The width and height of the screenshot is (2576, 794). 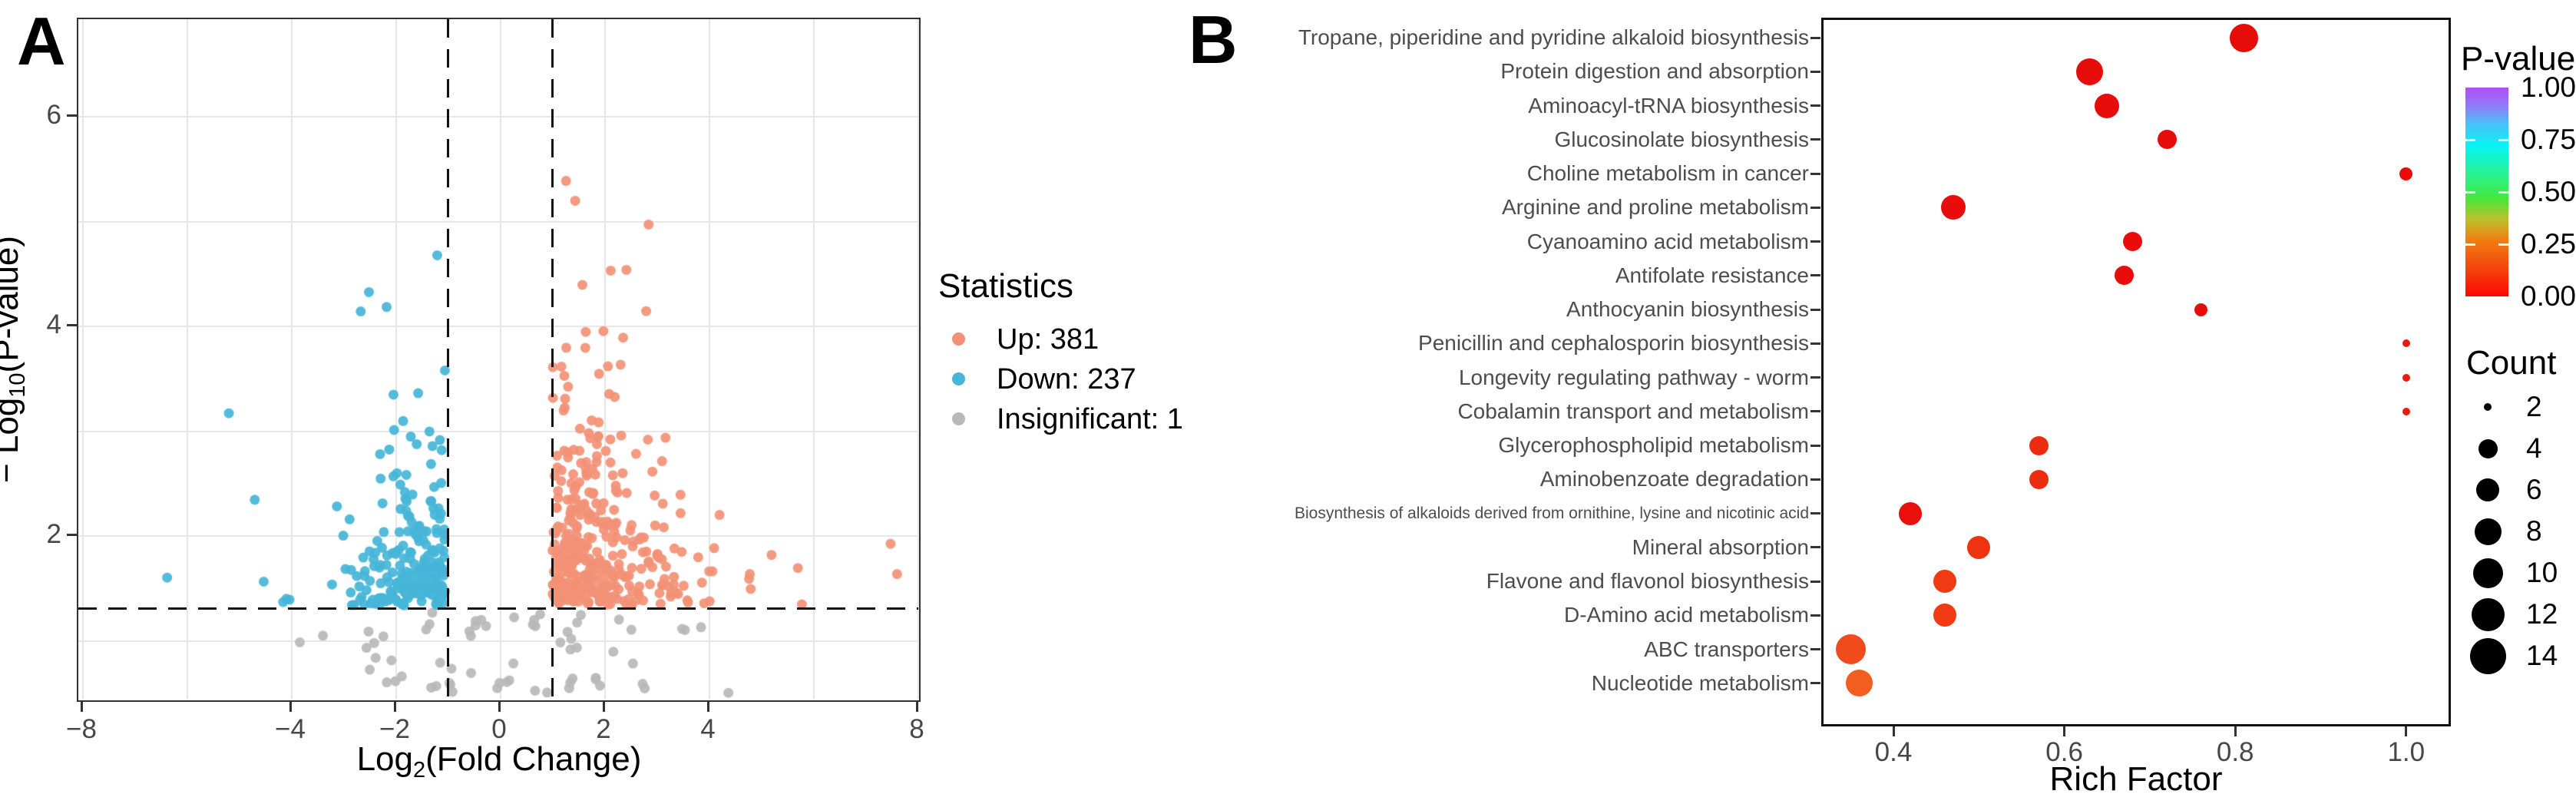 I want to click on volcano-x-axis-title: Log2(Fold Change), so click(x=499, y=761).